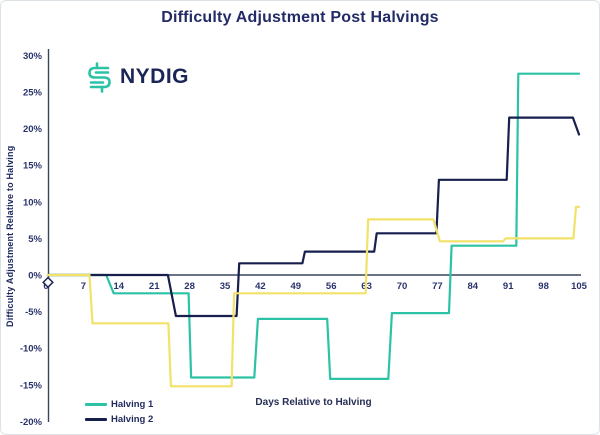  Describe the element at coordinates (579, 286) in the screenshot. I see `svg-text: 105` at that location.